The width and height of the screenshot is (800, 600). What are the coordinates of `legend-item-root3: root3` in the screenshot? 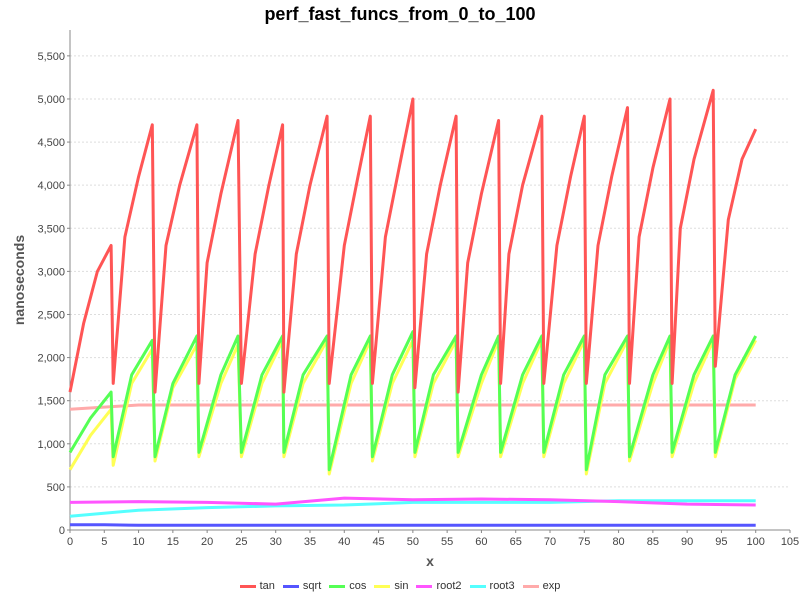 It's located at (492, 586).